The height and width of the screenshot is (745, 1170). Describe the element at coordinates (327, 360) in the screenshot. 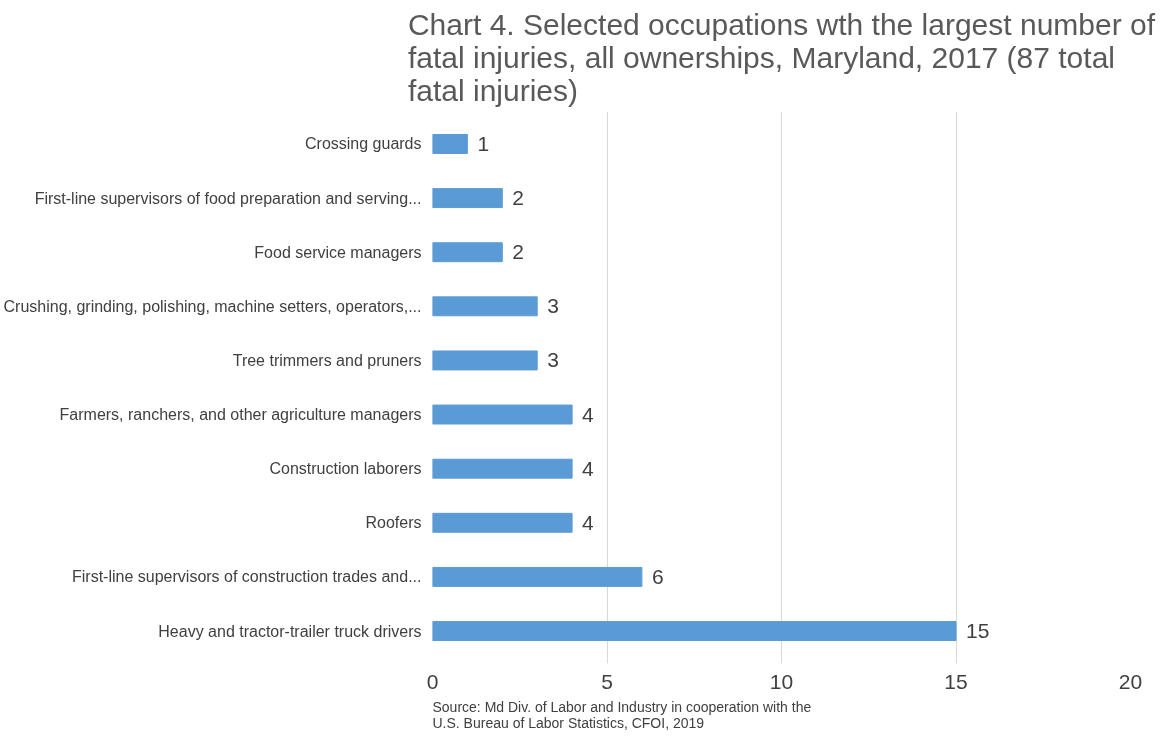

I see `y-tick-label: Tree trimmers and pruners` at that location.